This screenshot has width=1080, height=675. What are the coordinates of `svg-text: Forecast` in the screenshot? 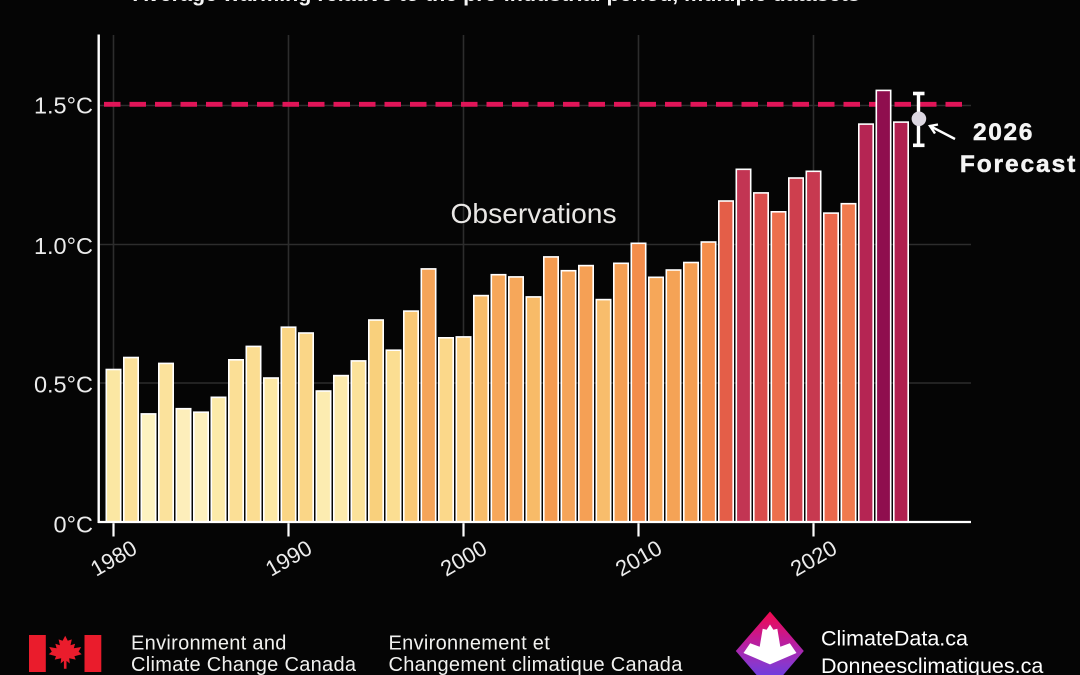 It's located at (1018, 164).